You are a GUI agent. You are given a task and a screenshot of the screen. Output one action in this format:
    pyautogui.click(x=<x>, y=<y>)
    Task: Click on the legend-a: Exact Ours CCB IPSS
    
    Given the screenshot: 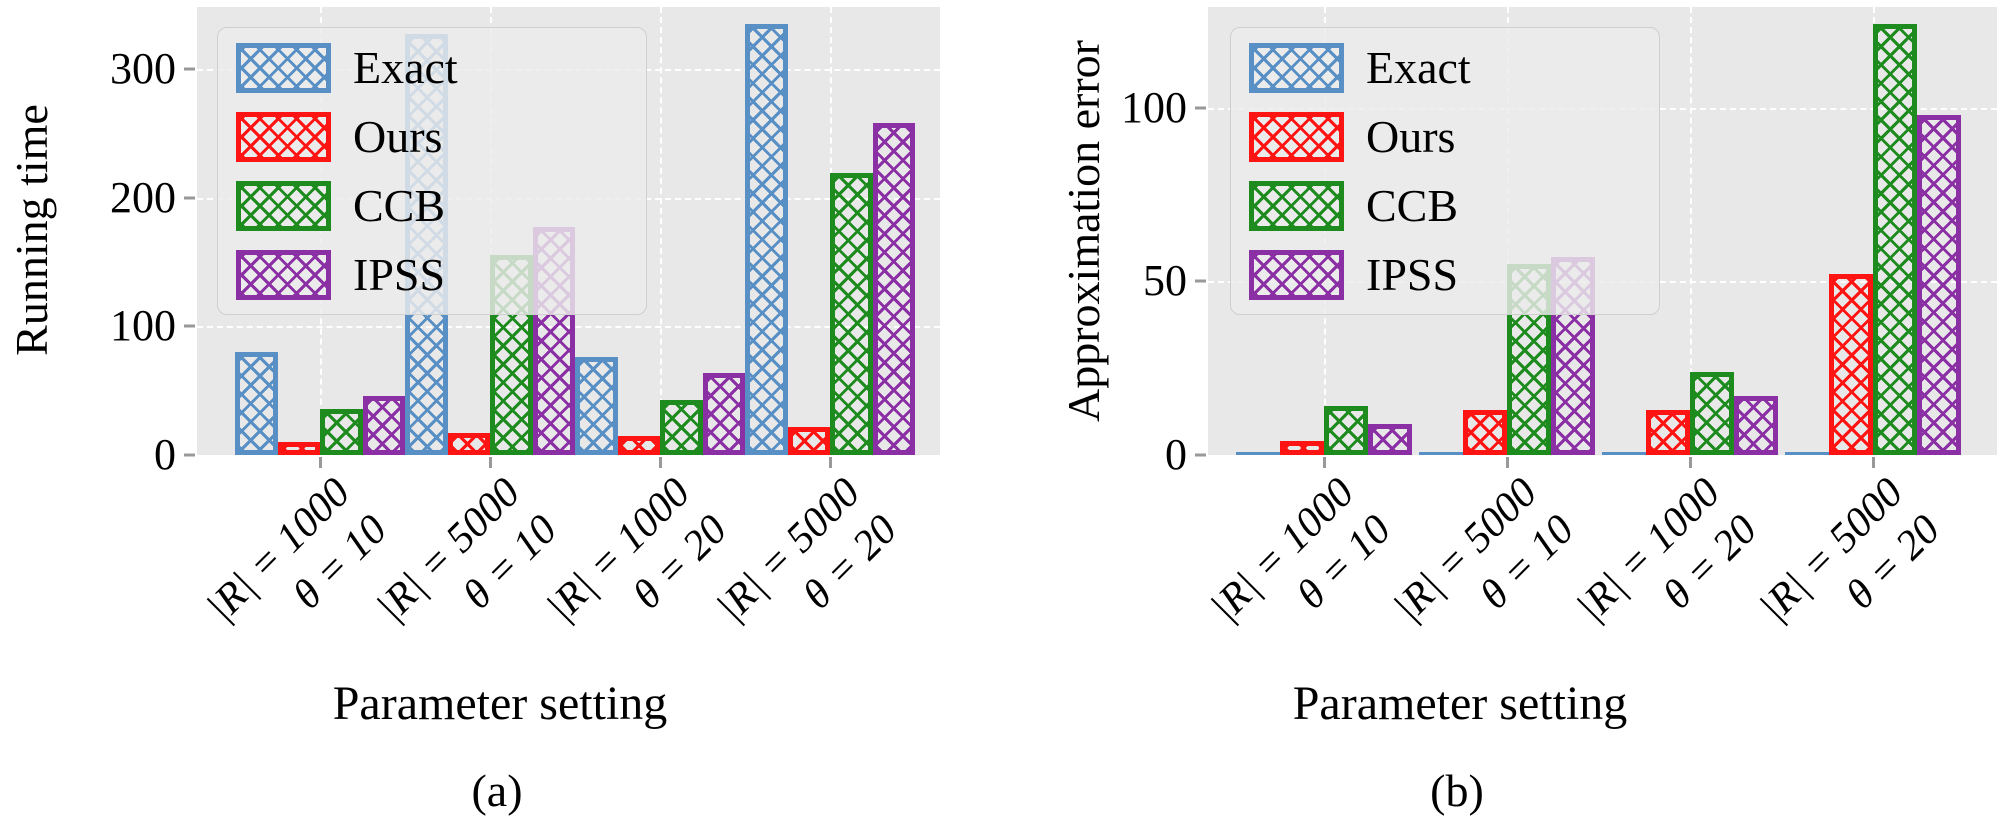 What is the action you would take?
    pyautogui.click(x=432, y=171)
    